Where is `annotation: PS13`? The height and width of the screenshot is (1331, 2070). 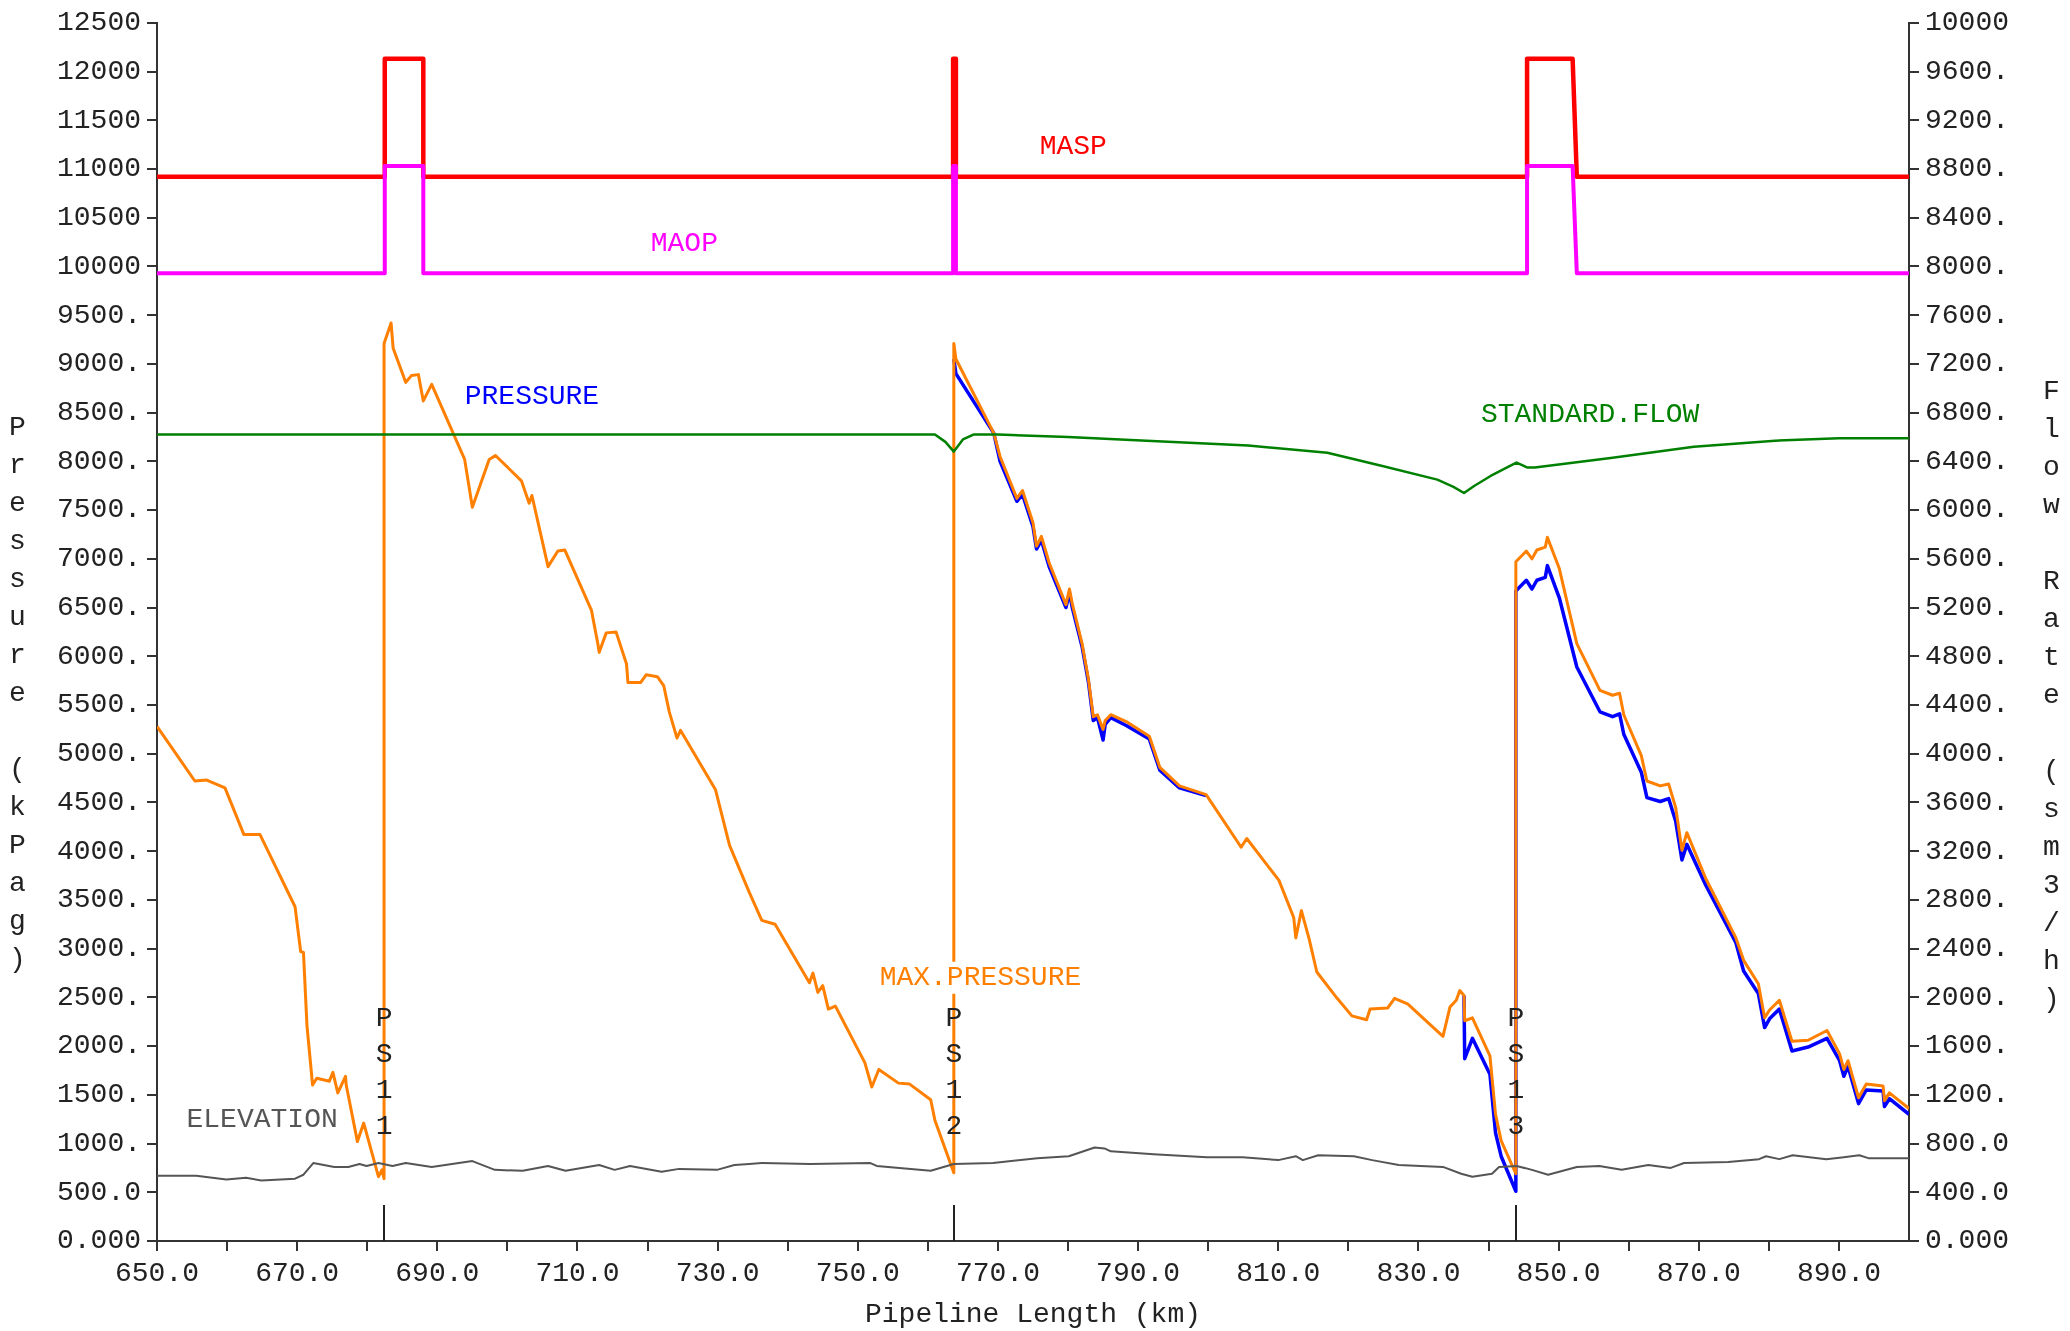
annotation: PS13 is located at coordinates (1516, 1075).